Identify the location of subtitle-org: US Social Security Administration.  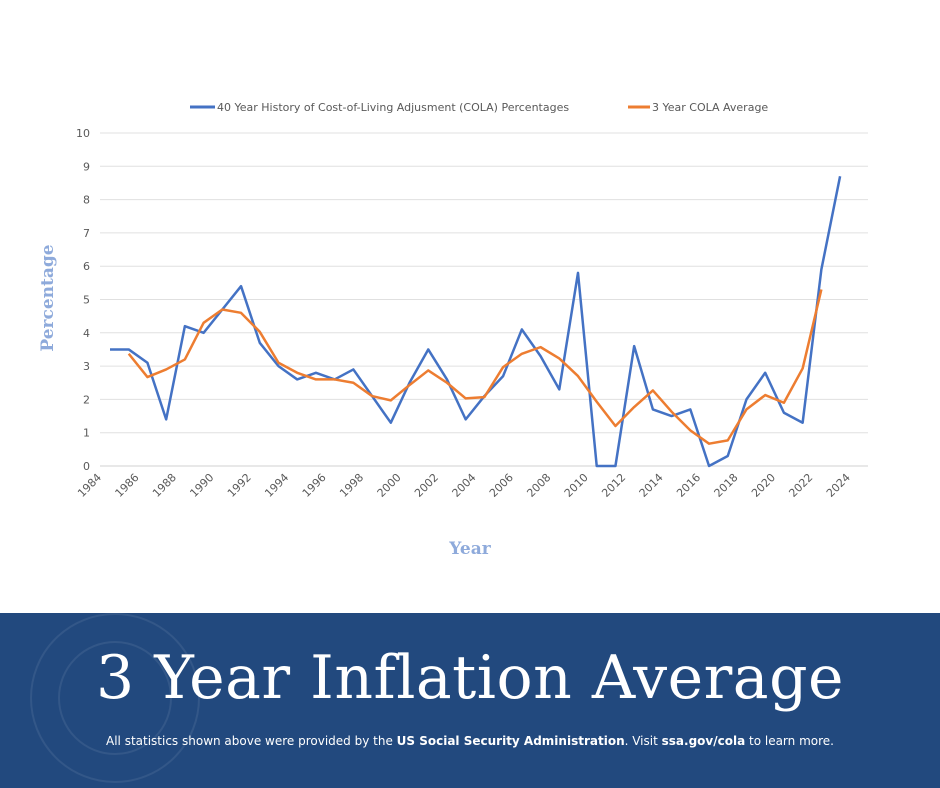
(510, 741).